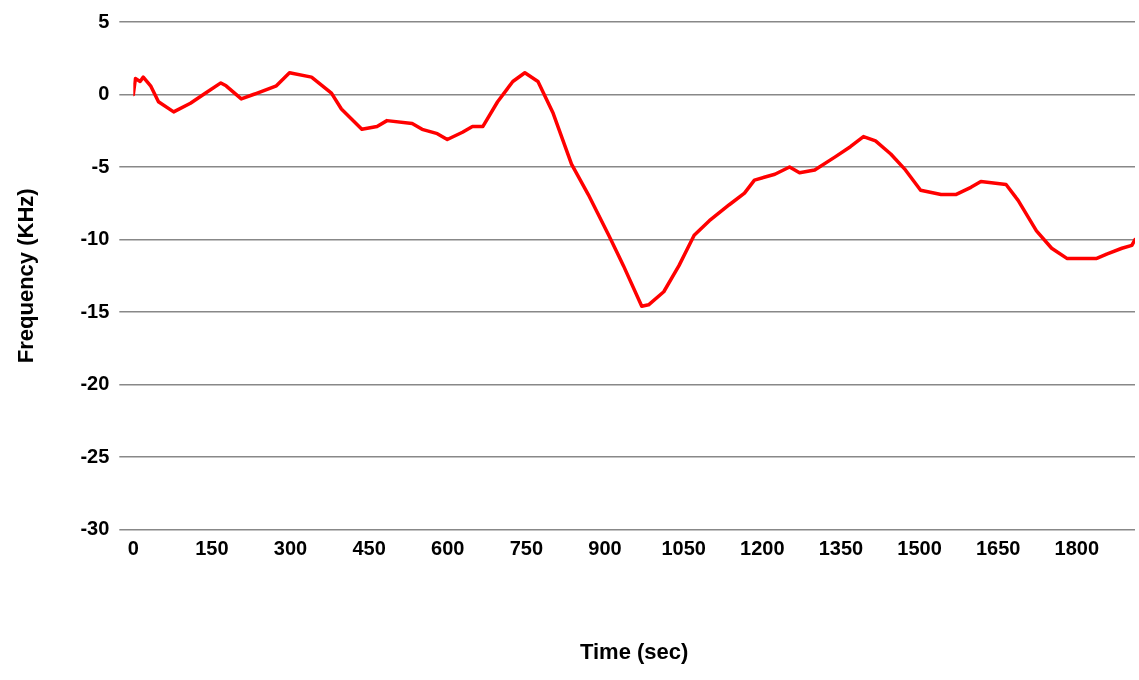 This screenshot has height=680, width=1139. I want to click on y-tick-label: -15, so click(95, 310).